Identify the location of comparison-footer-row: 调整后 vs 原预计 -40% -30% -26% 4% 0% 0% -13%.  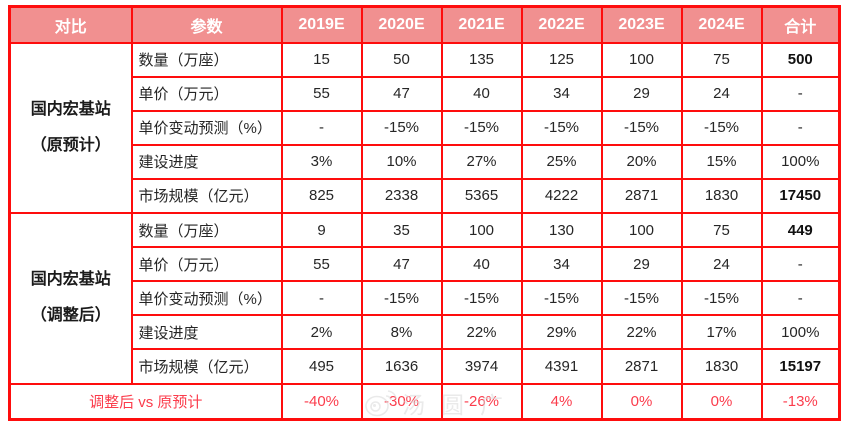
(424, 401).